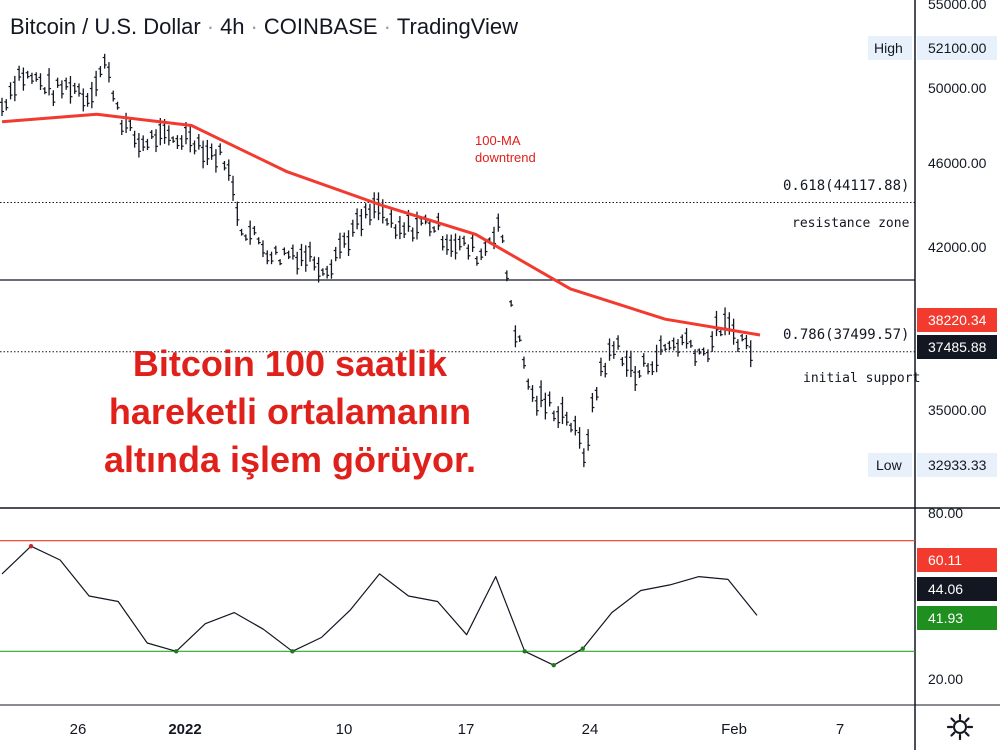  Describe the element at coordinates (466, 729) in the screenshot. I see `time-tick: 17` at that location.